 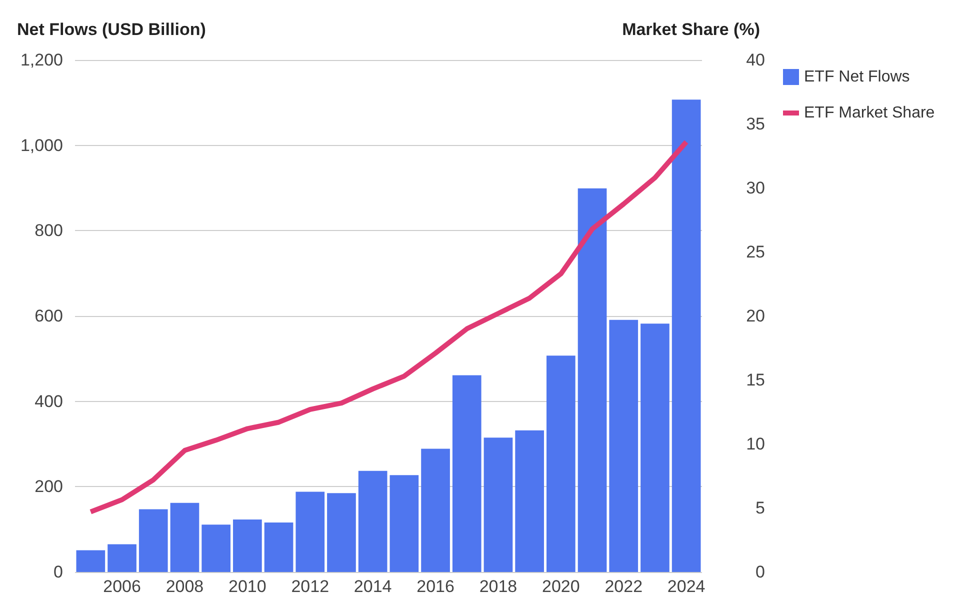 What do you see at coordinates (498, 586) in the screenshot?
I see `x-tick-label: 2018` at bounding box center [498, 586].